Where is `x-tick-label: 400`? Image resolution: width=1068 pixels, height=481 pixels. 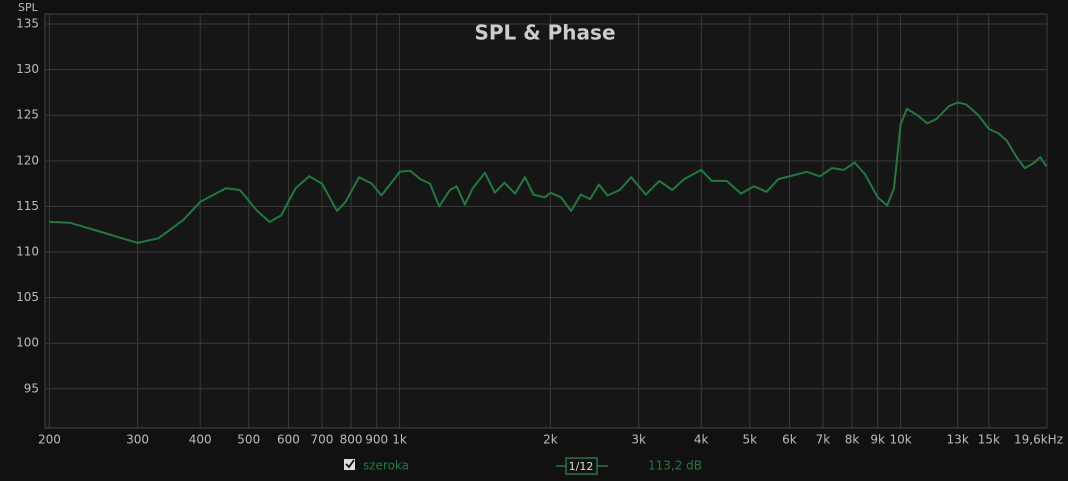 x-tick-label: 400 is located at coordinates (200, 440).